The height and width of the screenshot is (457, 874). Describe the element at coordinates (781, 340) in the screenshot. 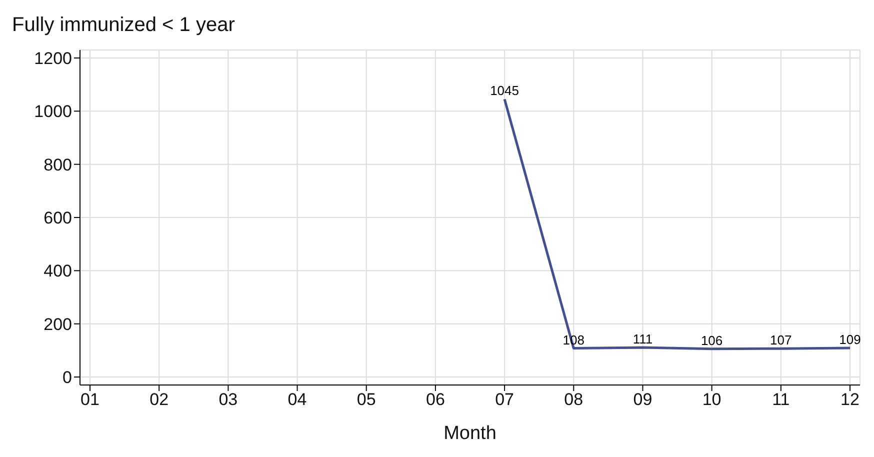

I see `data-label: 107` at that location.